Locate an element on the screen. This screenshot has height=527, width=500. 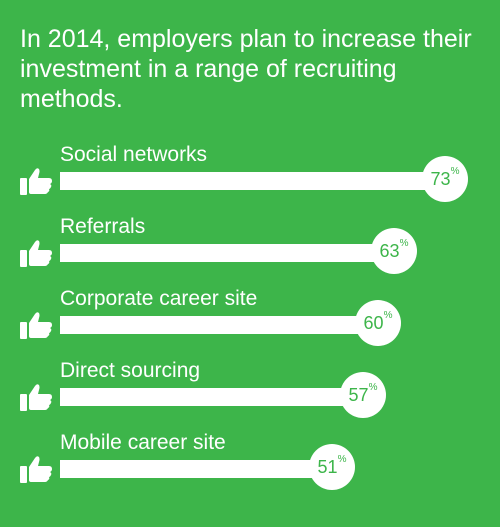
category-label: Social networks is located at coordinates (134, 154).